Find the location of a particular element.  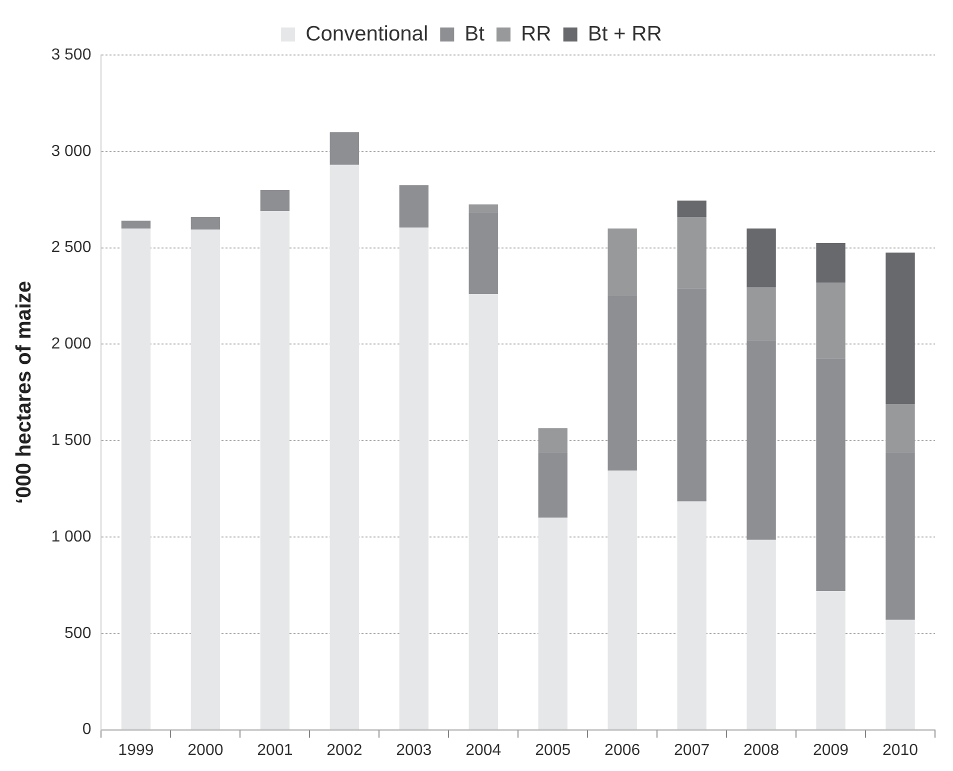

x-tick-label: 1999 is located at coordinates (136, 750).